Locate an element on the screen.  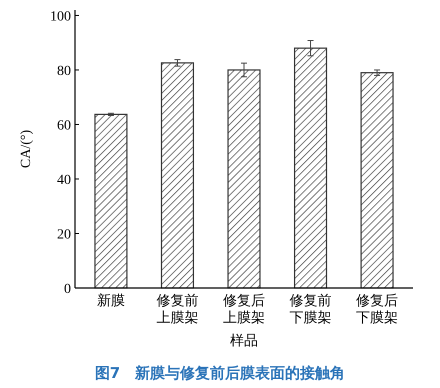
y-tick-label: 40 is located at coordinates (64, 180).